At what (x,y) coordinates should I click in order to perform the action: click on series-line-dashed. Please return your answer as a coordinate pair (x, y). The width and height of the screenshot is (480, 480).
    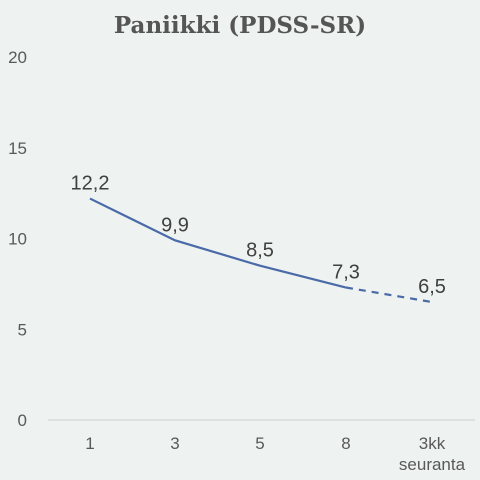
    Looking at the image, I should click on (389, 295).